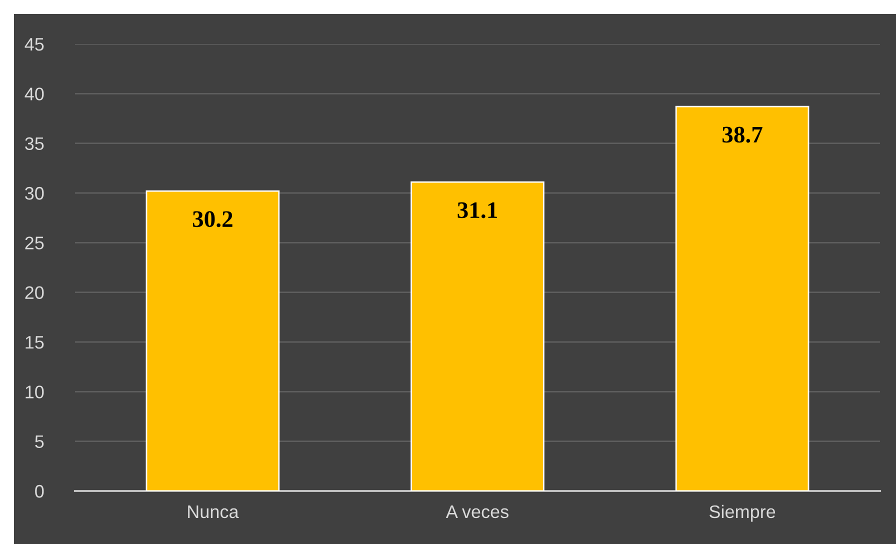 The width and height of the screenshot is (896, 544). I want to click on y-tick-label: 10, so click(35, 392).